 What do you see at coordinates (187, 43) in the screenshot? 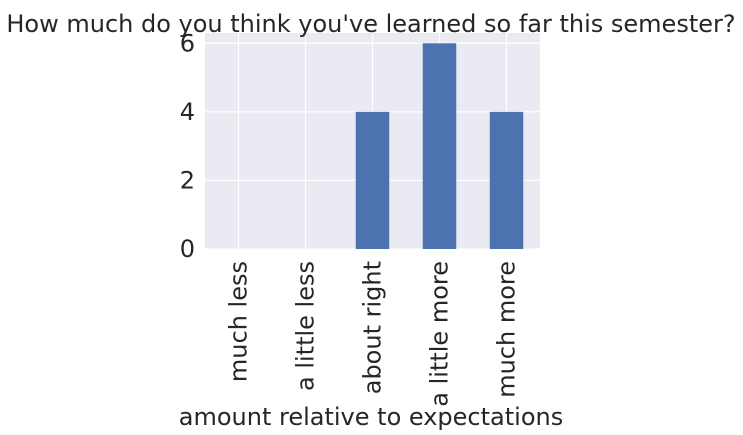
I see `y-tick-label: 6` at bounding box center [187, 43].